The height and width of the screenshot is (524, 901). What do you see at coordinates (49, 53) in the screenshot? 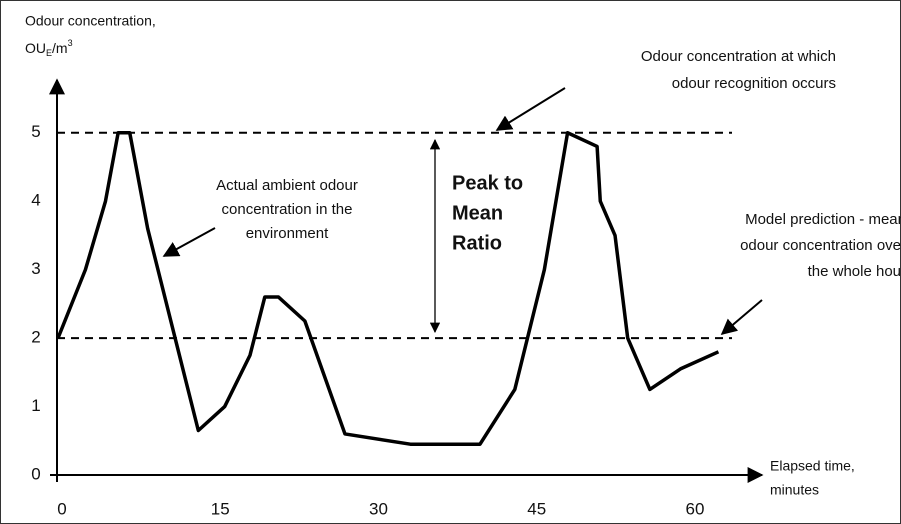
I see `y-unit-part: E` at bounding box center [49, 53].